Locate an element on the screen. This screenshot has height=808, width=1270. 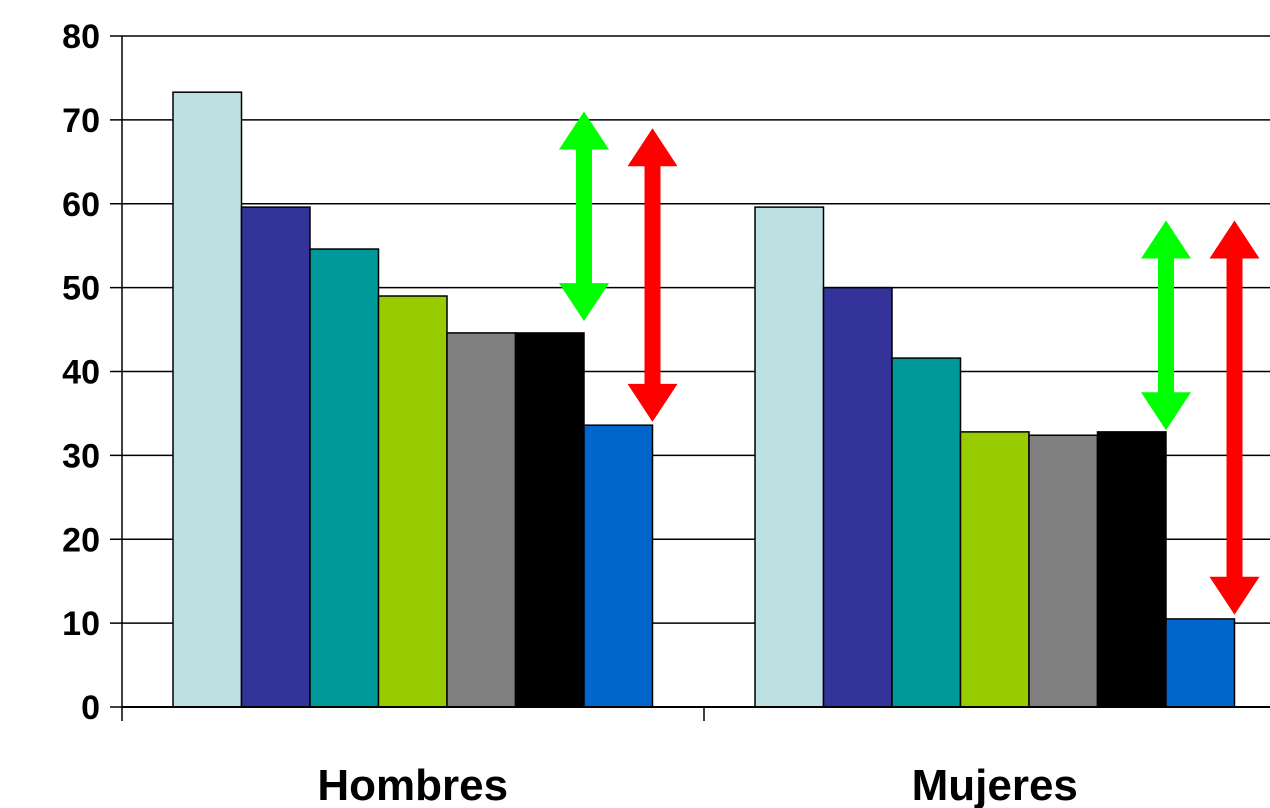
y-tick-label: 50 is located at coordinates (81, 289).